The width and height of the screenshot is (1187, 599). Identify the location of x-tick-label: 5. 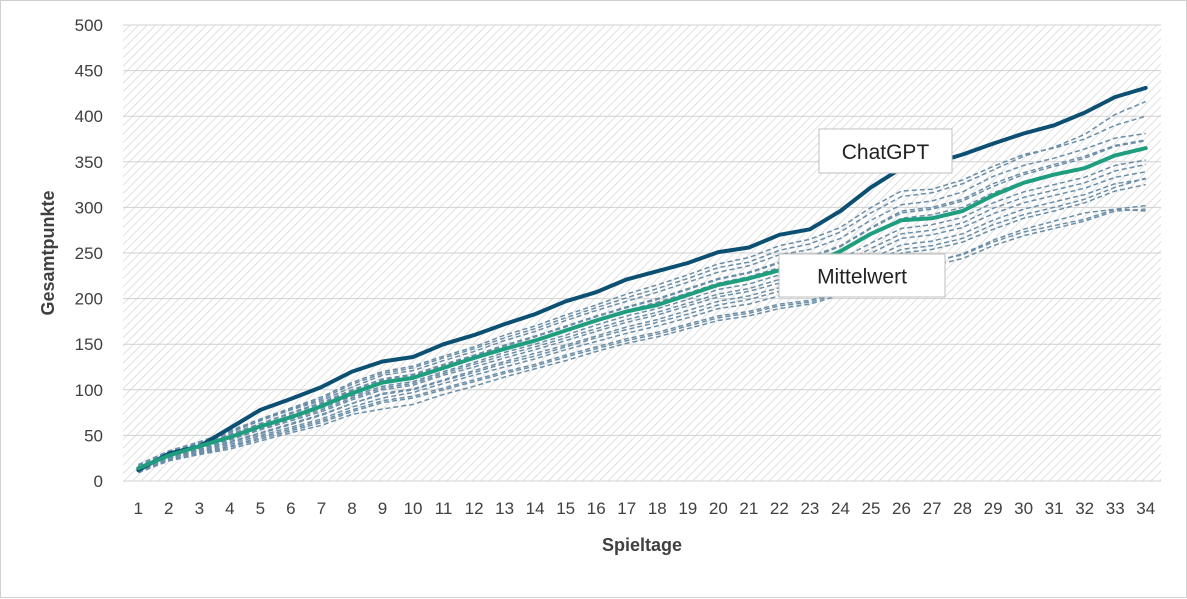
(260, 508).